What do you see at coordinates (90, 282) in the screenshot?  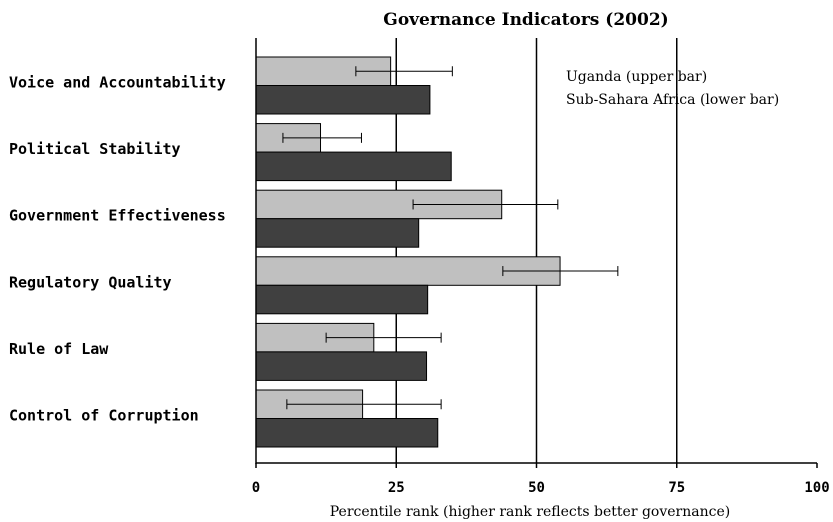 I see `category-label: Regulatory Quality` at bounding box center [90, 282].